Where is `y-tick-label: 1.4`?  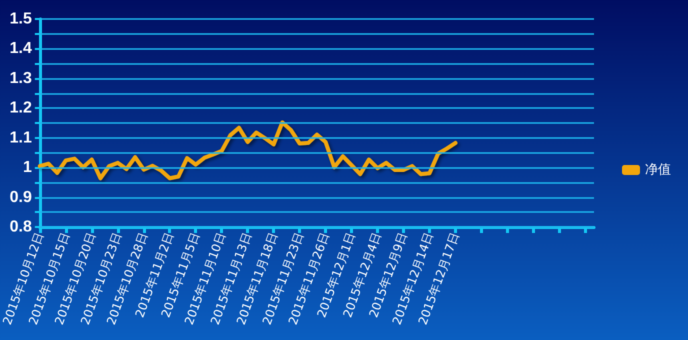 y-tick-label: 1.4 is located at coordinates (21, 49).